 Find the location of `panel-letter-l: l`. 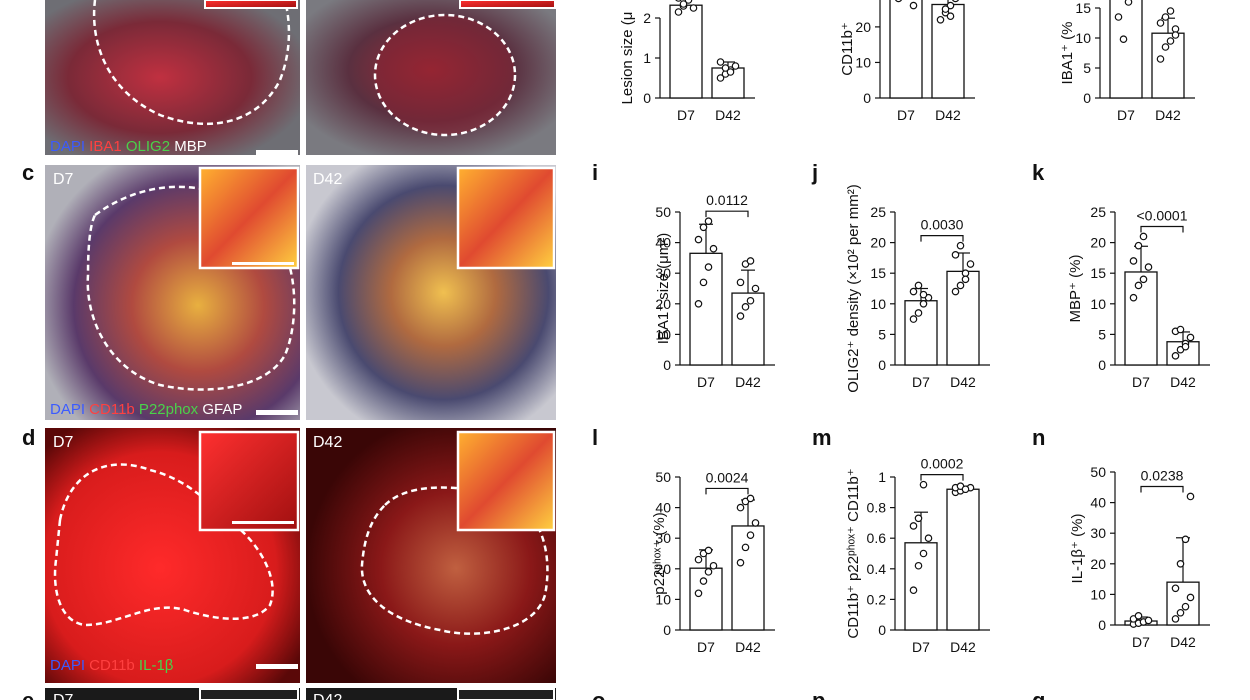

panel-letter-l: l is located at coordinates (595, 437).